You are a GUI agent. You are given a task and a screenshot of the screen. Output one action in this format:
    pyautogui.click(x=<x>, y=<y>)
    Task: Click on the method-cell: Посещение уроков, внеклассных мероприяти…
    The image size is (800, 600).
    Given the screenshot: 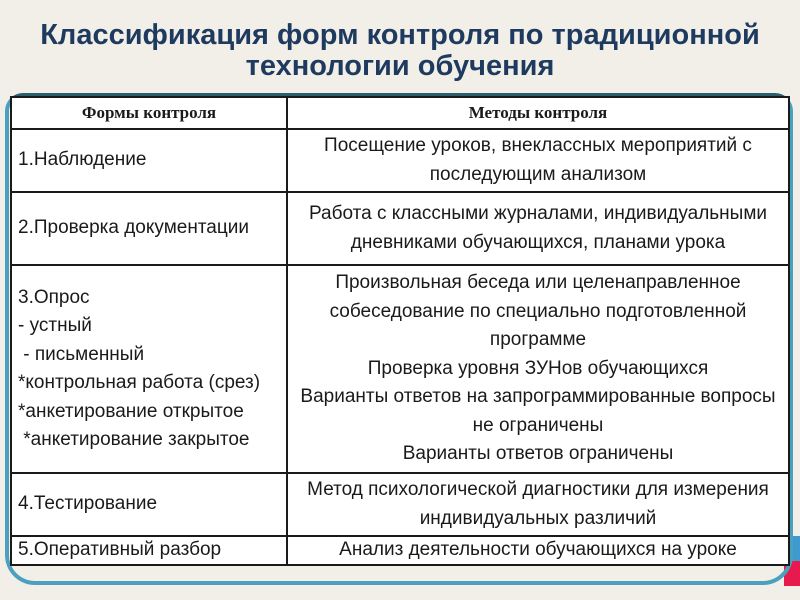 What is the action you would take?
    pyautogui.click(x=538, y=160)
    